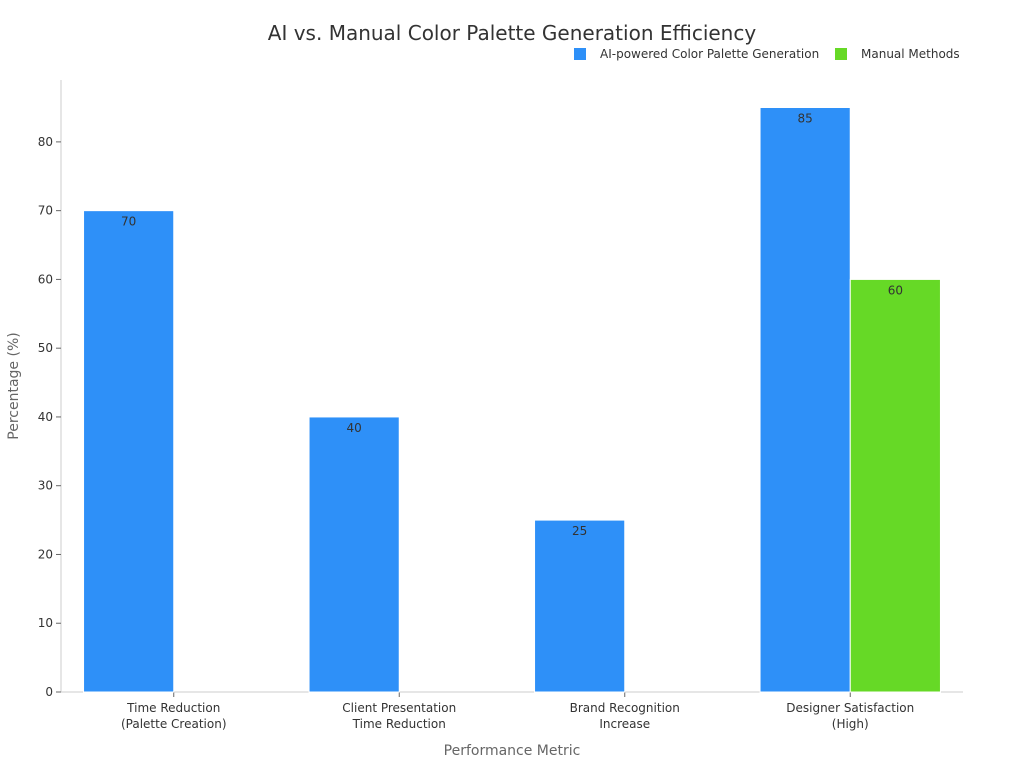 This screenshot has height=768, width=1024. Describe the element at coordinates (399, 708) in the screenshot. I see `x-tick-label: Client Presentation` at that location.